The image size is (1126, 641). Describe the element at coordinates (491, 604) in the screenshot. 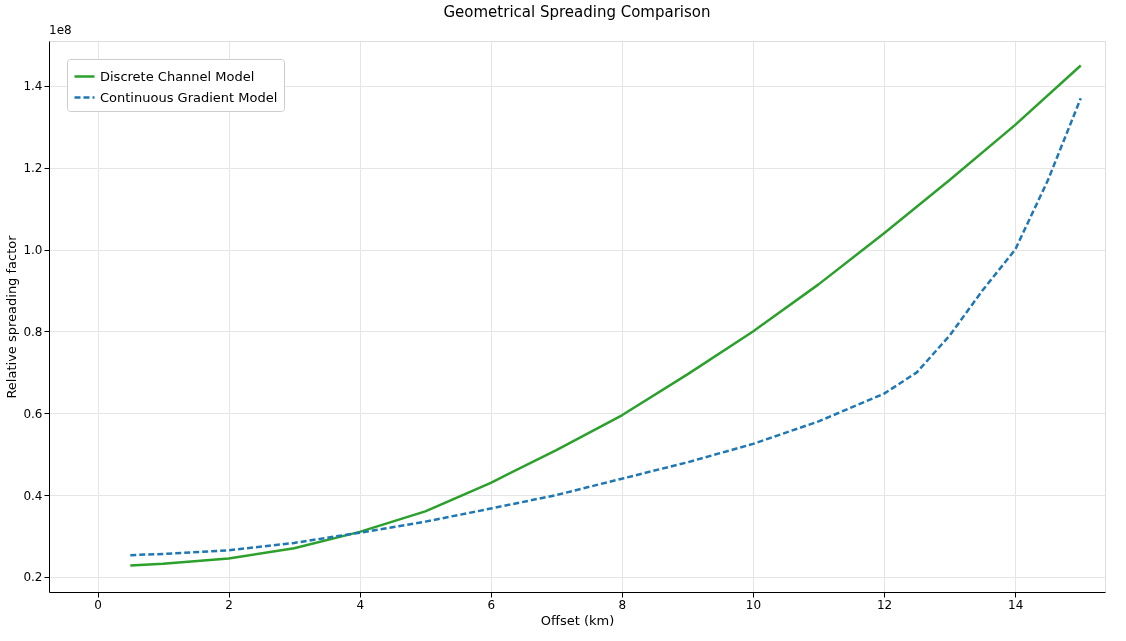

I see `x-tick-label: 6` at that location.